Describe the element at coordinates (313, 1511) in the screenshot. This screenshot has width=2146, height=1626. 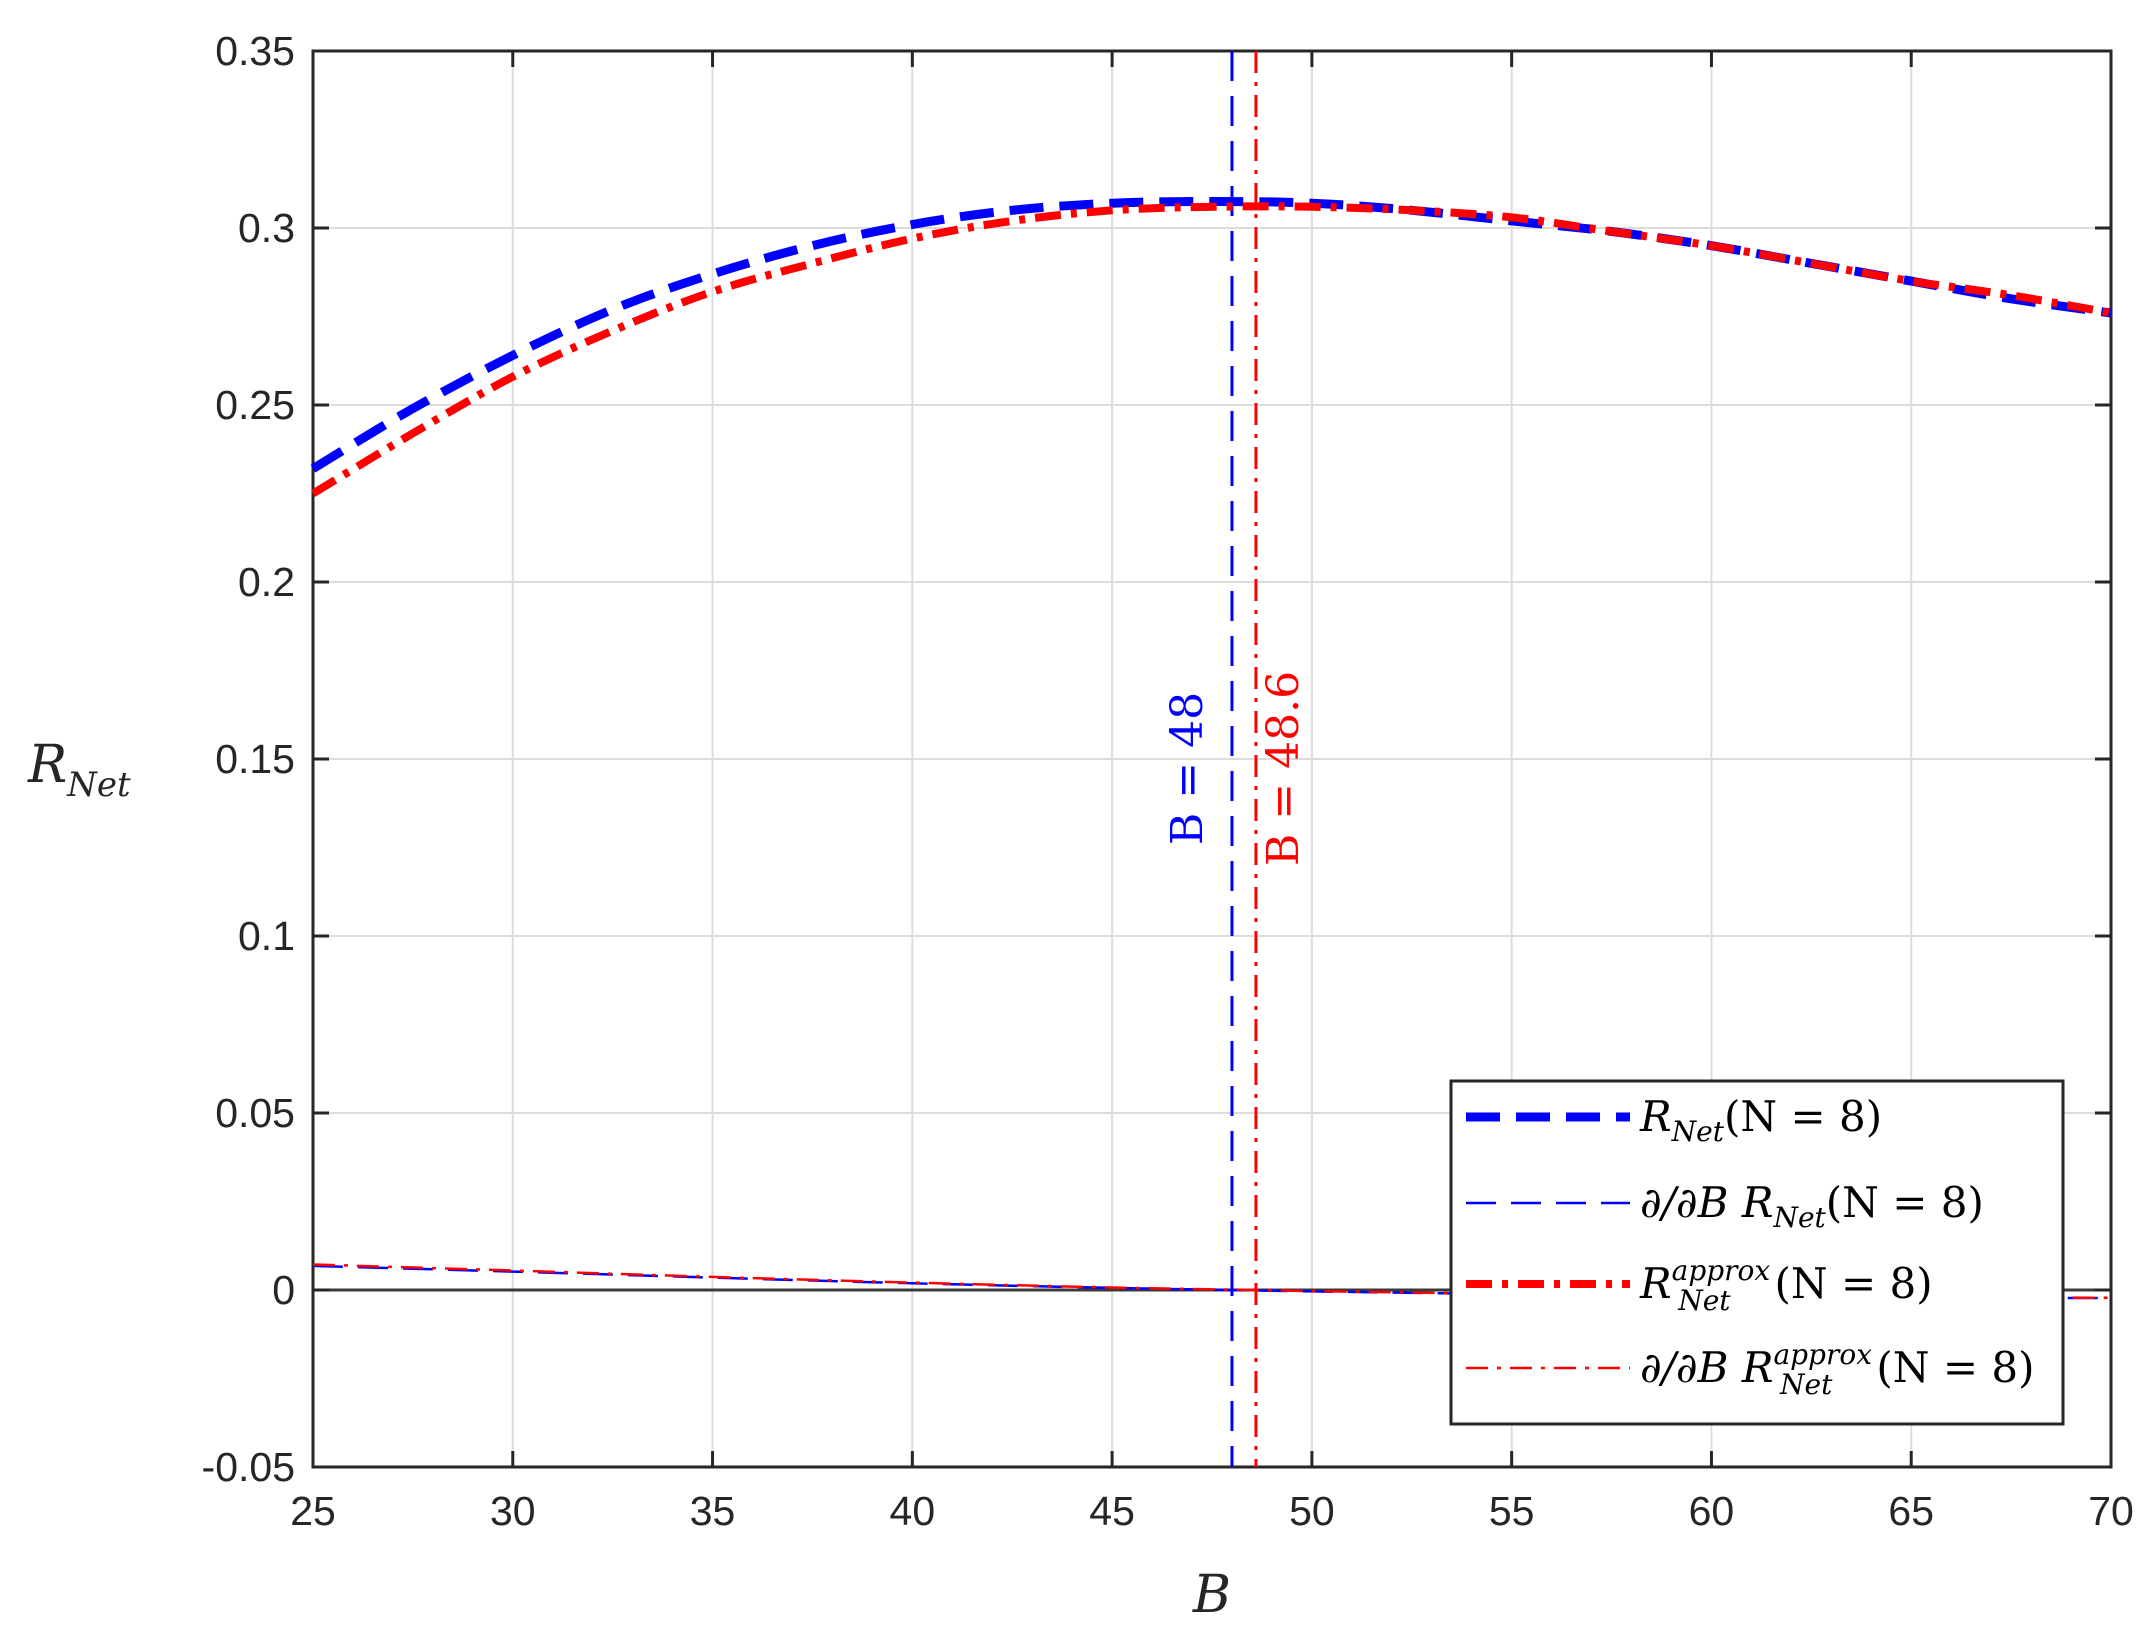
I see `x-tick-label: 25` at that location.